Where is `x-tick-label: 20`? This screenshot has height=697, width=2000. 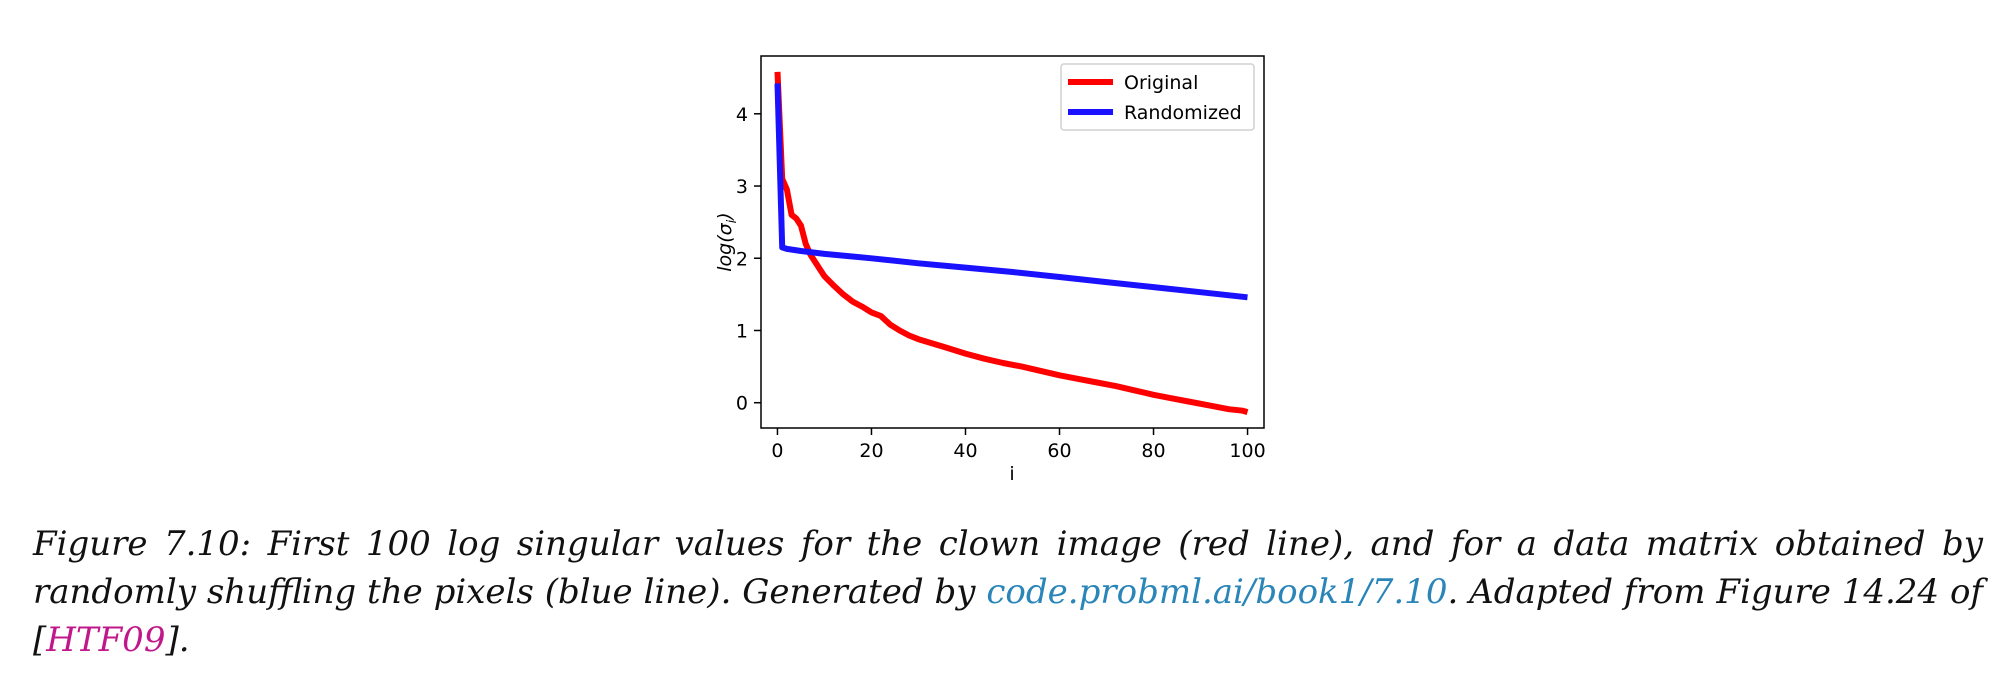 x-tick-label: 20 is located at coordinates (871, 451).